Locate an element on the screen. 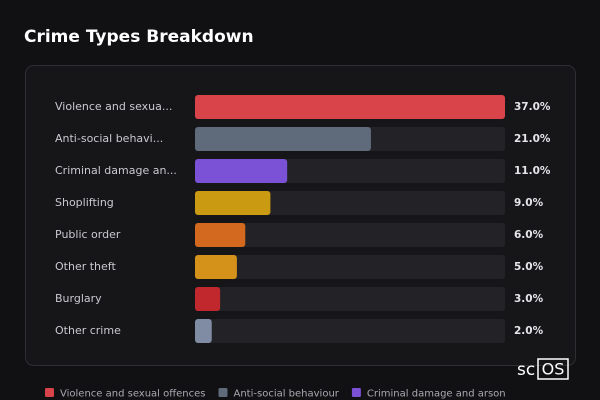 The image size is (600, 400). legend-label: Violence and sexual offences is located at coordinates (133, 394).